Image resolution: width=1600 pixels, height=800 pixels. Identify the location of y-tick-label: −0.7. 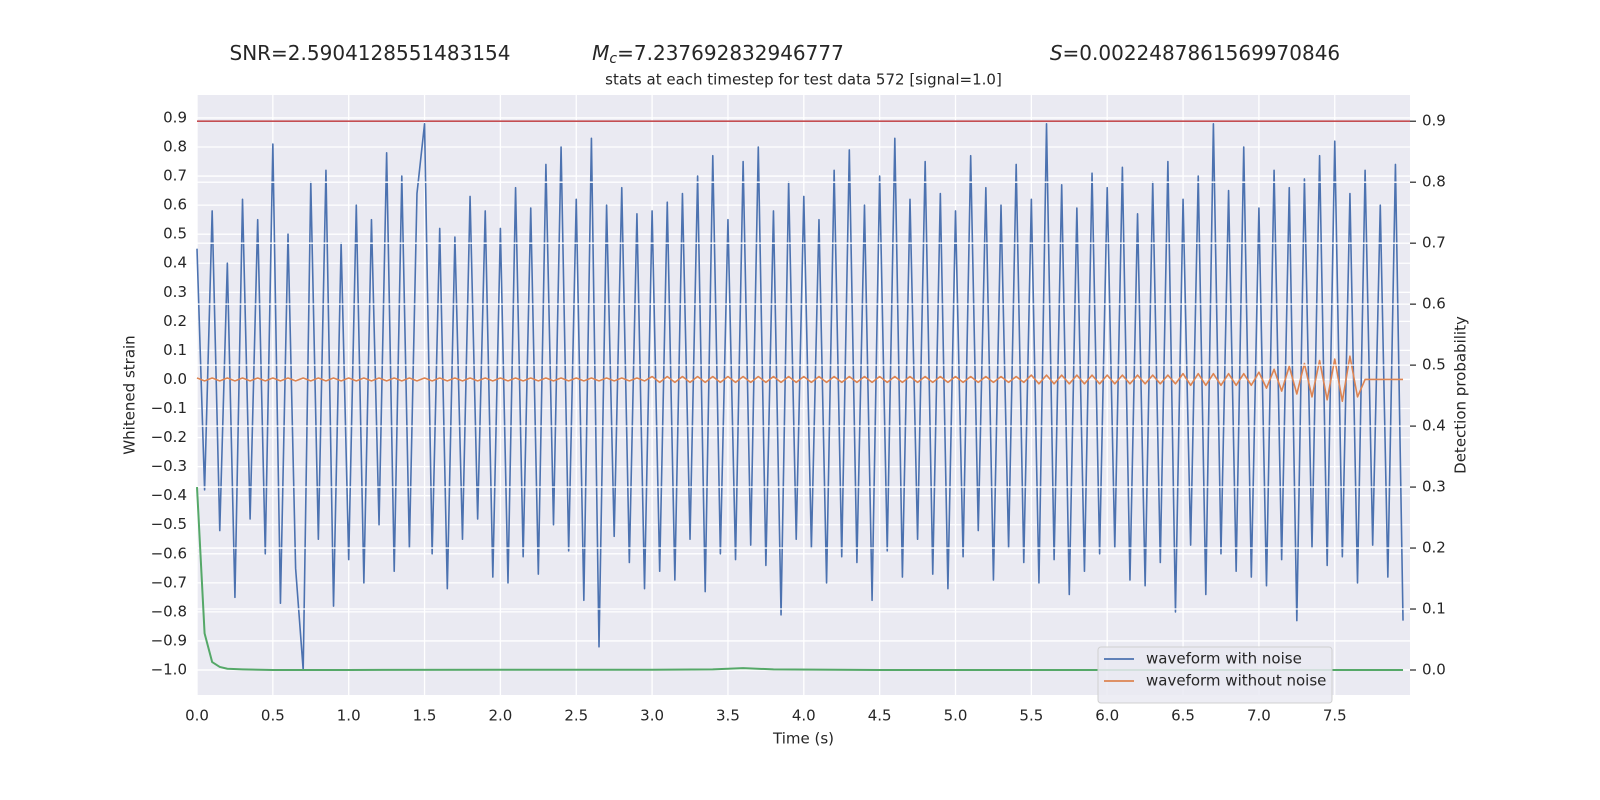
(169, 582).